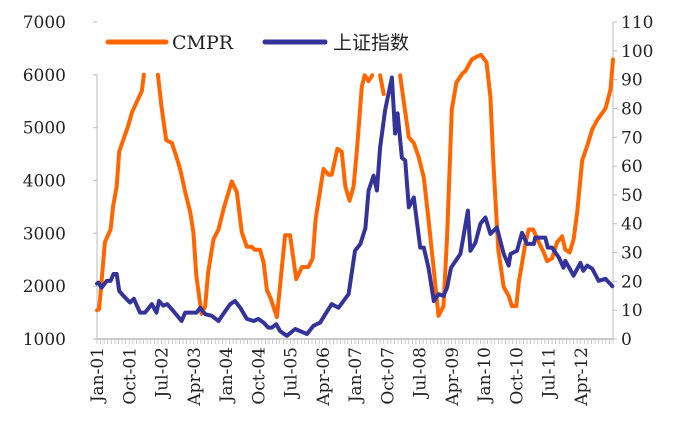 This screenshot has height=447, width=681. What do you see at coordinates (44, 234) in the screenshot?
I see `left-tick-label: 3000` at bounding box center [44, 234].